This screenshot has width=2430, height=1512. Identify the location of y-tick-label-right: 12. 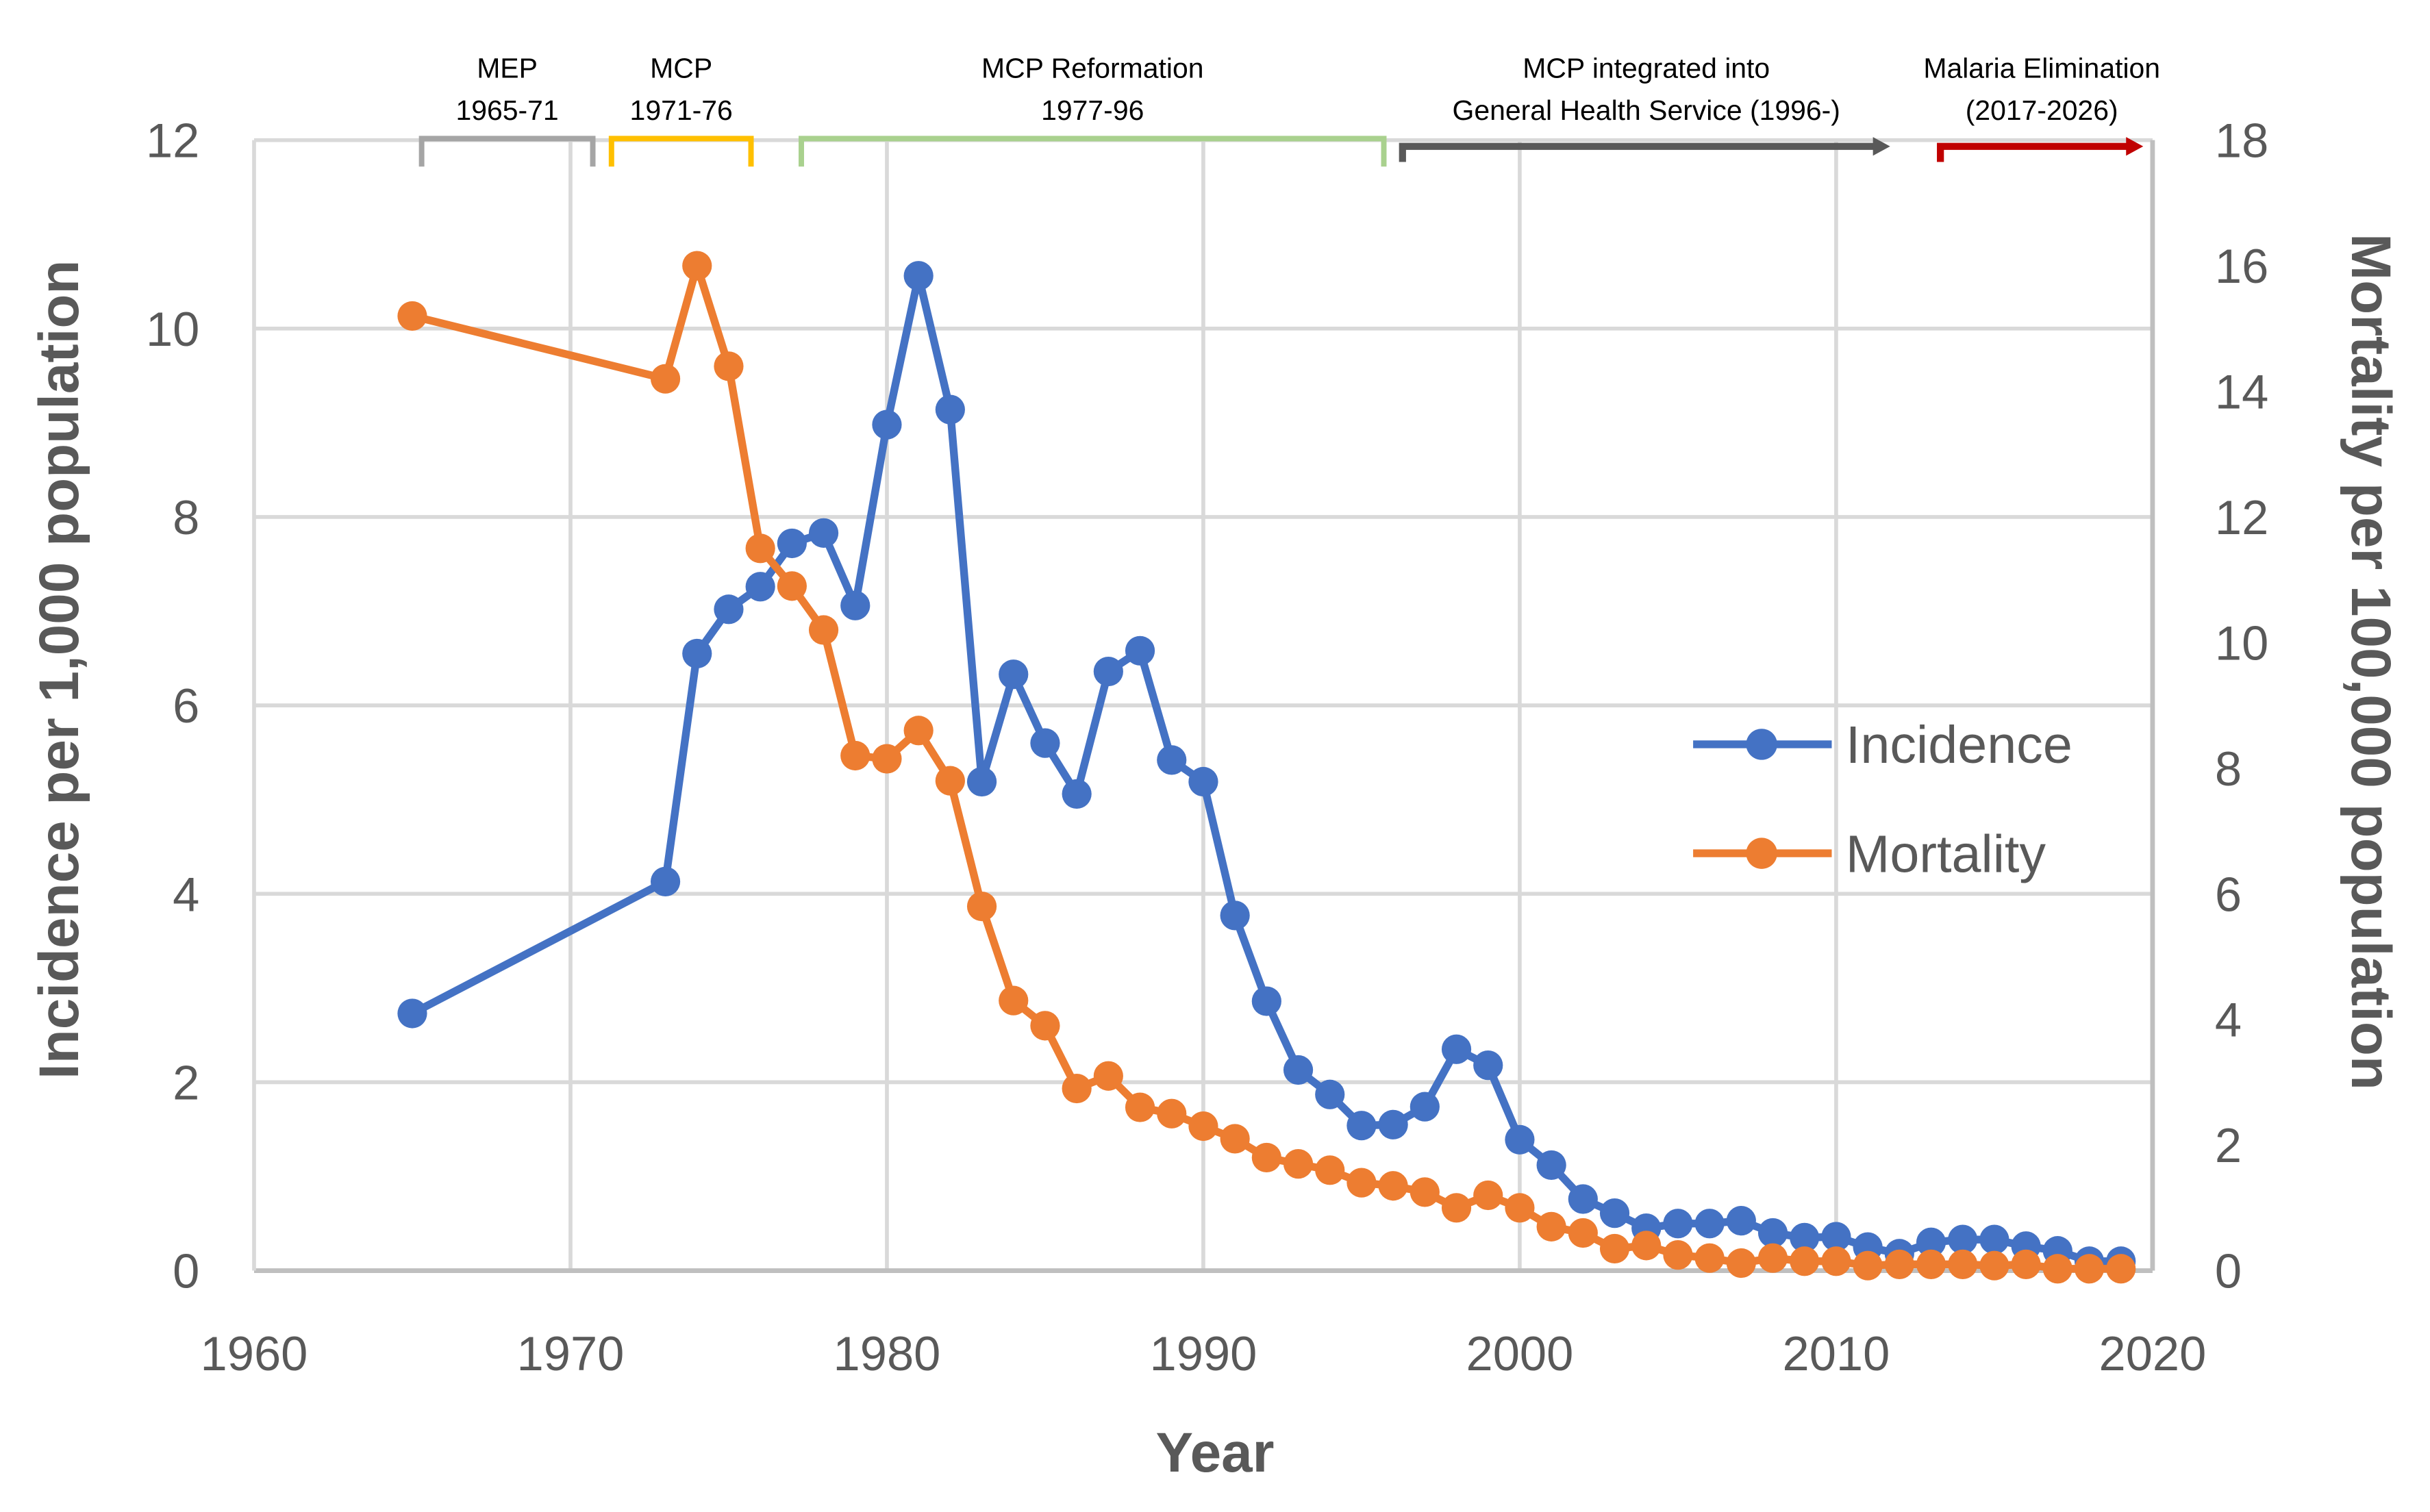
(2242, 517).